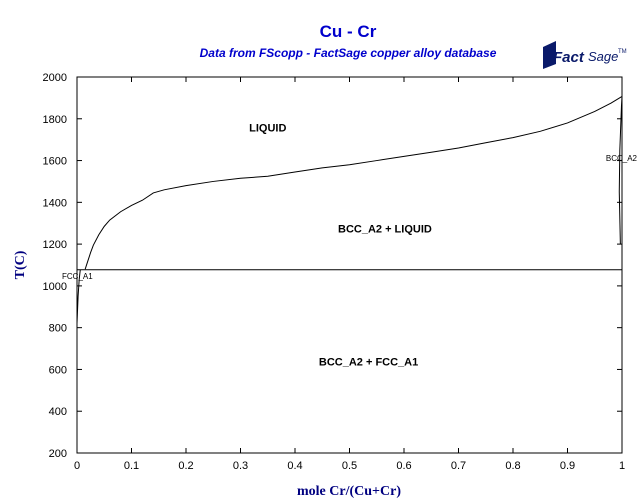 The width and height of the screenshot is (640, 504). What do you see at coordinates (349, 491) in the screenshot?
I see `x-axis-label: mole Cr/(Cu+Cr)` at bounding box center [349, 491].